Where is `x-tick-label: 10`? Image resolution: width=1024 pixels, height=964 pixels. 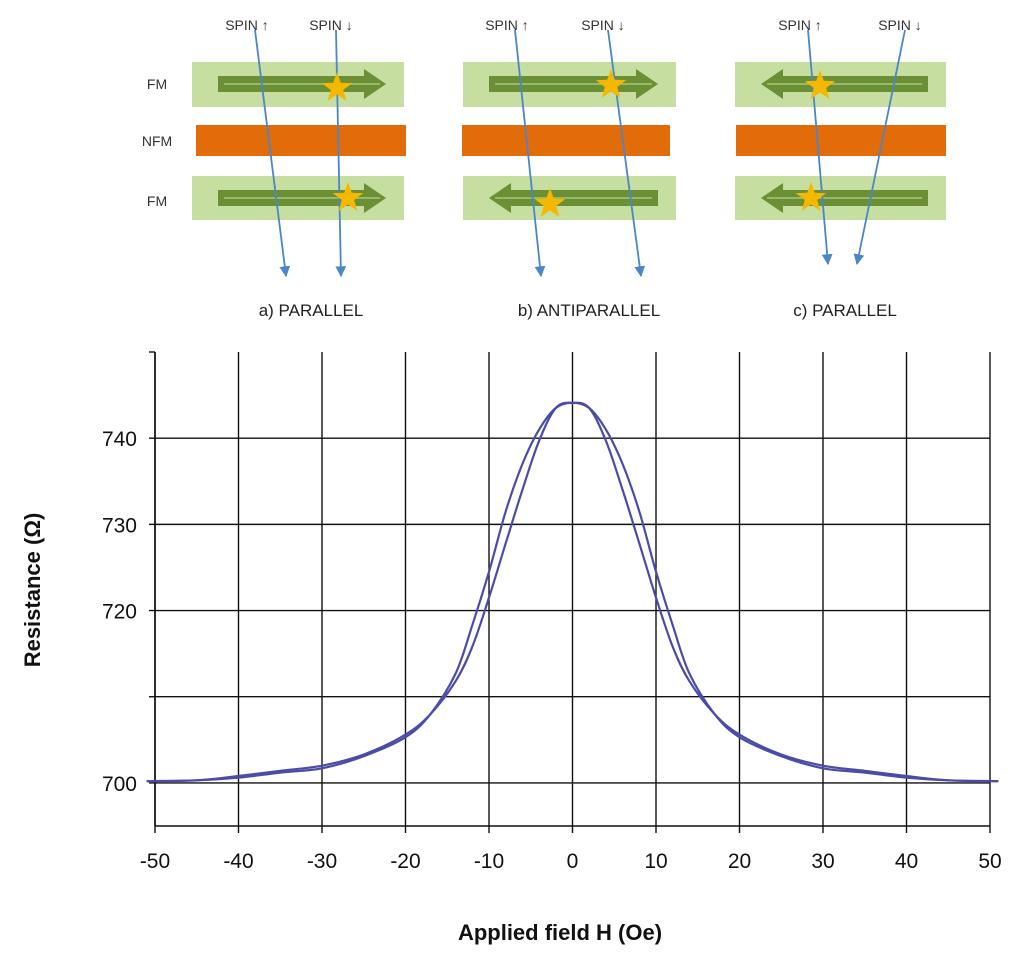 x-tick-label: 10 is located at coordinates (655, 861).